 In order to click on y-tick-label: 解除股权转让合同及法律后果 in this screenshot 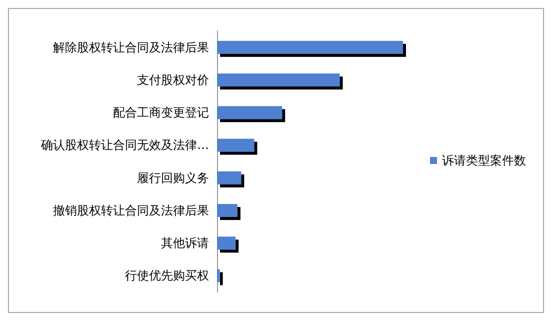, I will do `click(131, 47)`.